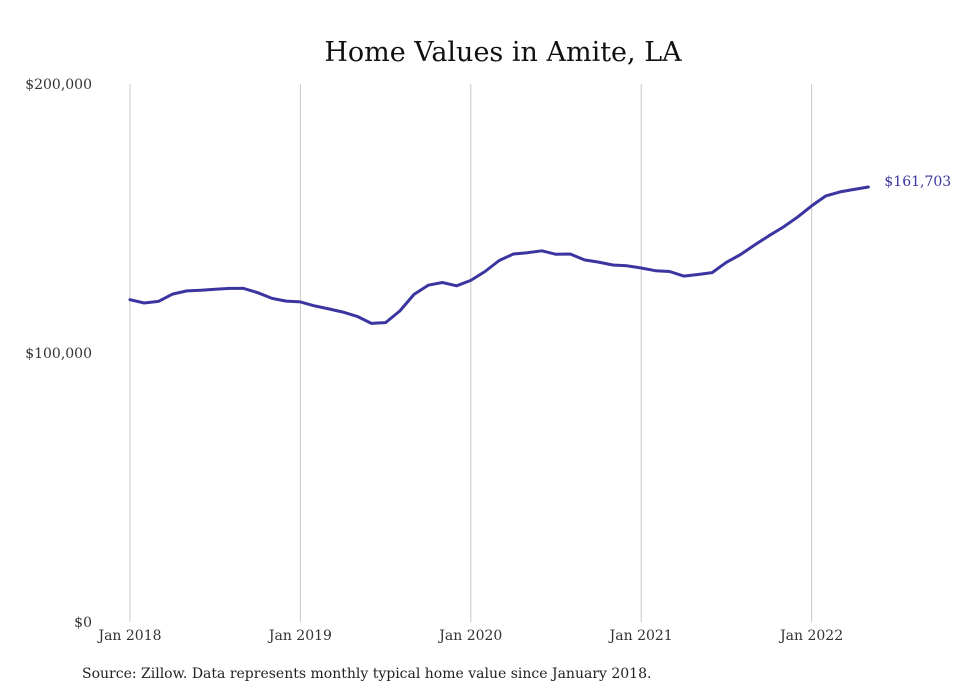 Image resolution: width=980 pixels, height=699 pixels. Describe the element at coordinates (58, 85) in the screenshot. I see `y-tick-label: $200,000` at that location.